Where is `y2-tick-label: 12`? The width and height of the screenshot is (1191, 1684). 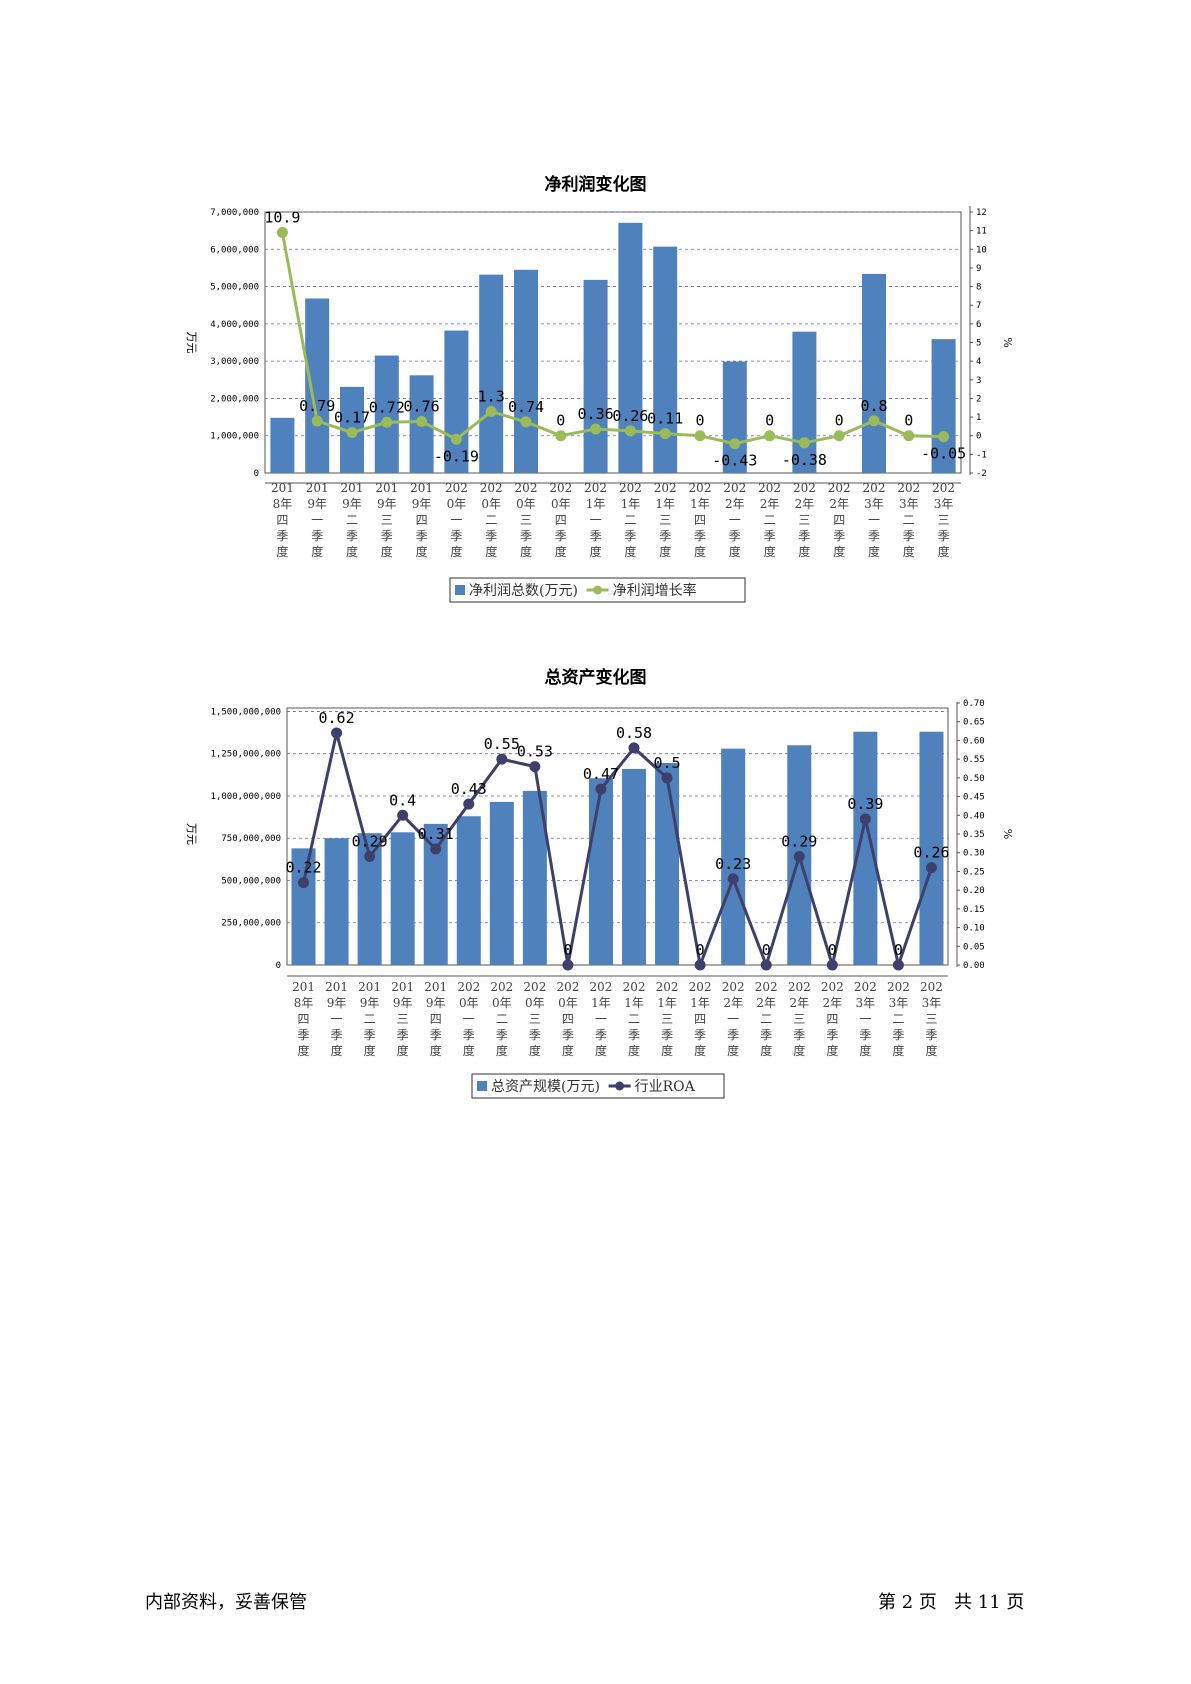
y2-tick-label: 12 is located at coordinates (981, 213).